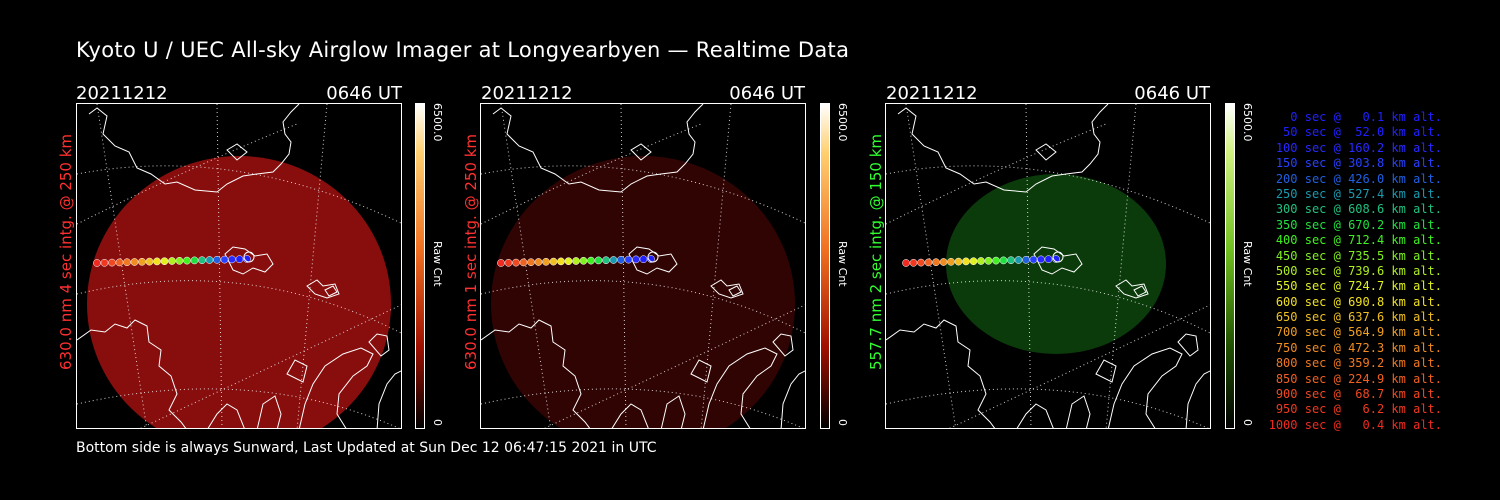 This screenshot has width=1500, height=500. I want to click on legend-entry: 50 sec @ 52.0 km alt., so click(1362, 132).